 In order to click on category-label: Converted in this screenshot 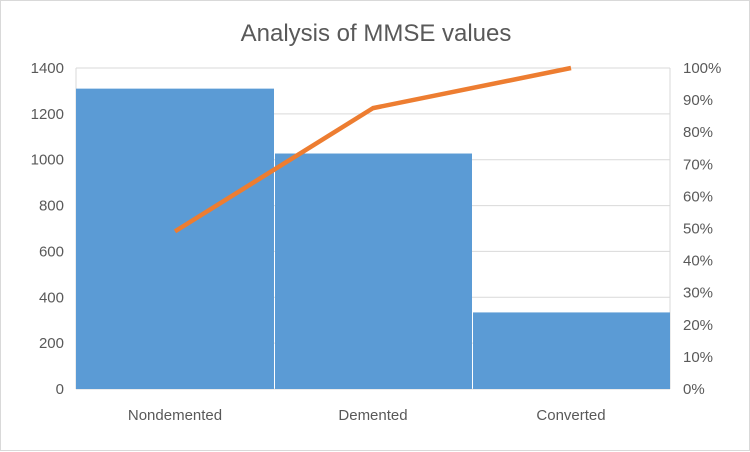, I will do `click(570, 415)`.